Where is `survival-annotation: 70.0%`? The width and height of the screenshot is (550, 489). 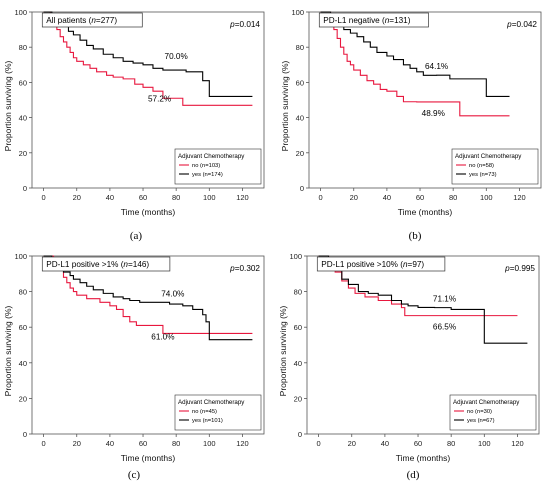 survival-annotation: 70.0% is located at coordinates (176, 56).